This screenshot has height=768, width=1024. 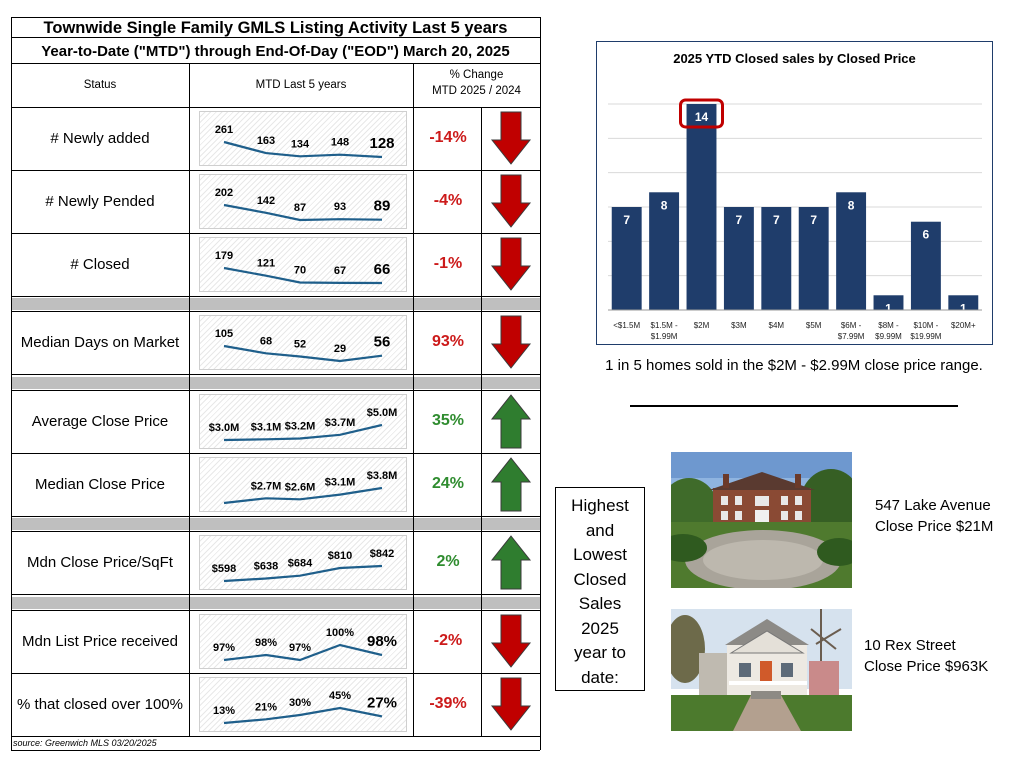 I want to click on table-row: Median Days on Market 105 68 52 29 56 93%, so click(x=275, y=342).